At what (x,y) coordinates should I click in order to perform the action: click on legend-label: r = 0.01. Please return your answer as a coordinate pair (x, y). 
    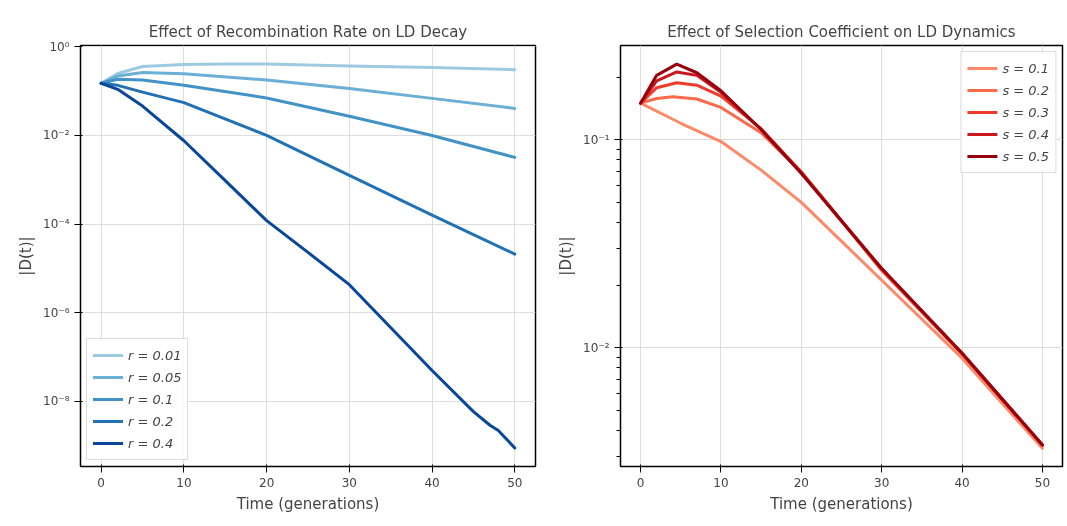
    Looking at the image, I should click on (155, 355).